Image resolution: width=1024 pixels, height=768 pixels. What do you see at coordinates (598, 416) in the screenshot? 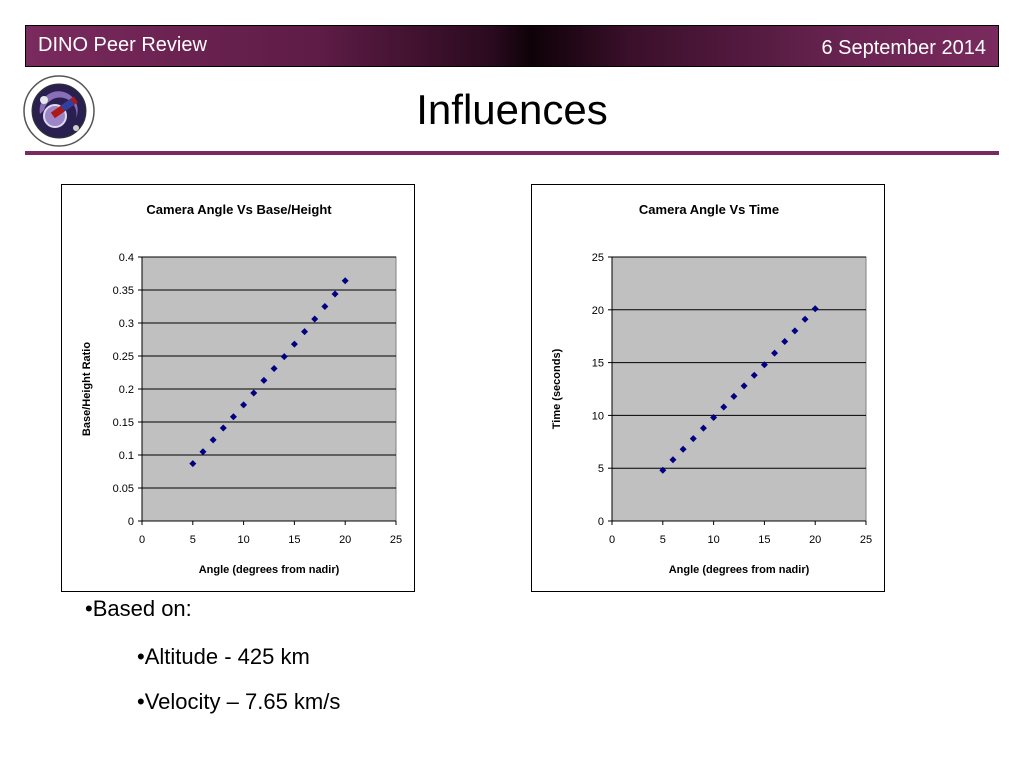
I see `y-tick-label: 10` at bounding box center [598, 416].